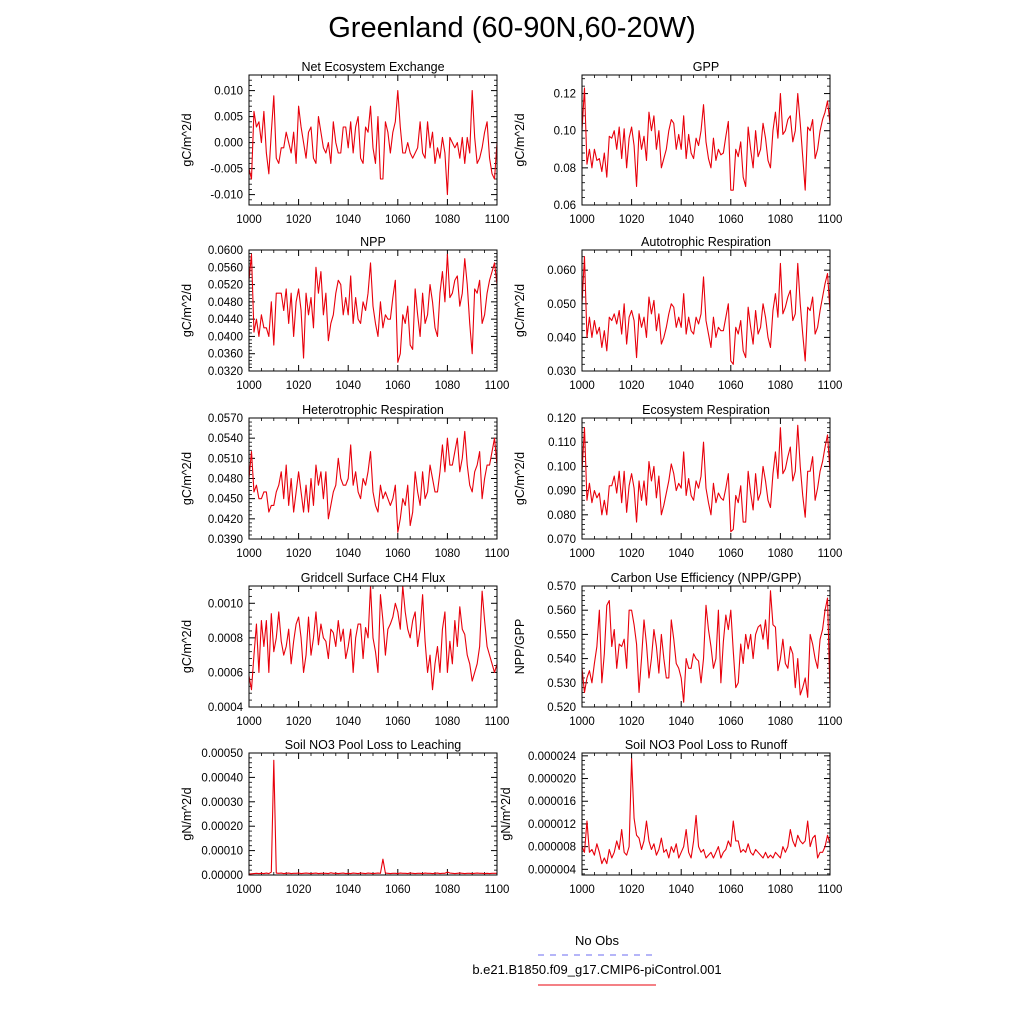 This screenshot has width=1024, height=1024. What do you see at coordinates (228, 118) in the screenshot?
I see `y-tick-label: 0.005` at bounding box center [228, 118].